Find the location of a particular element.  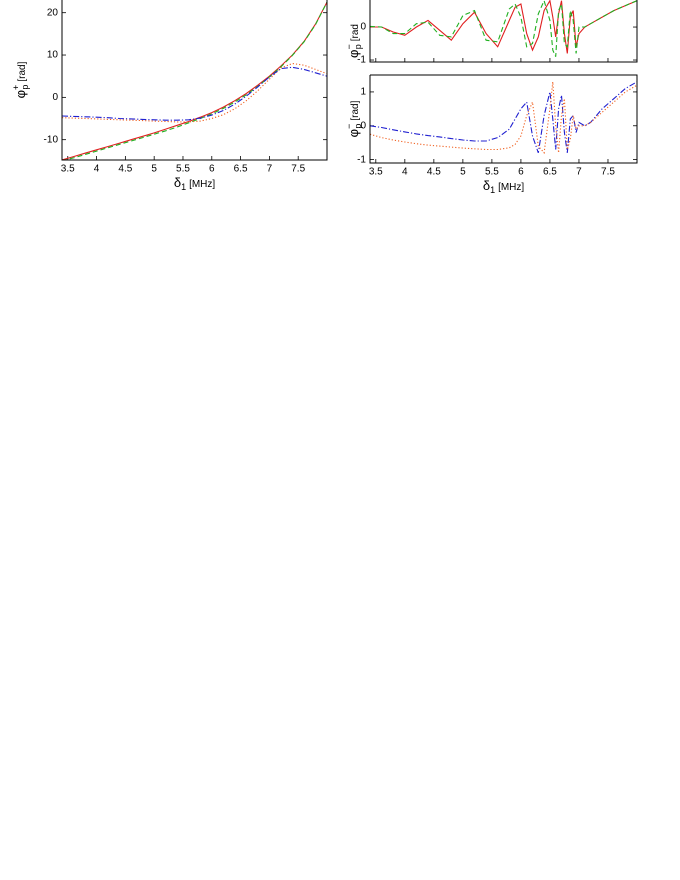

axis-label: φ+p [rad] is located at coordinates (20, 79).